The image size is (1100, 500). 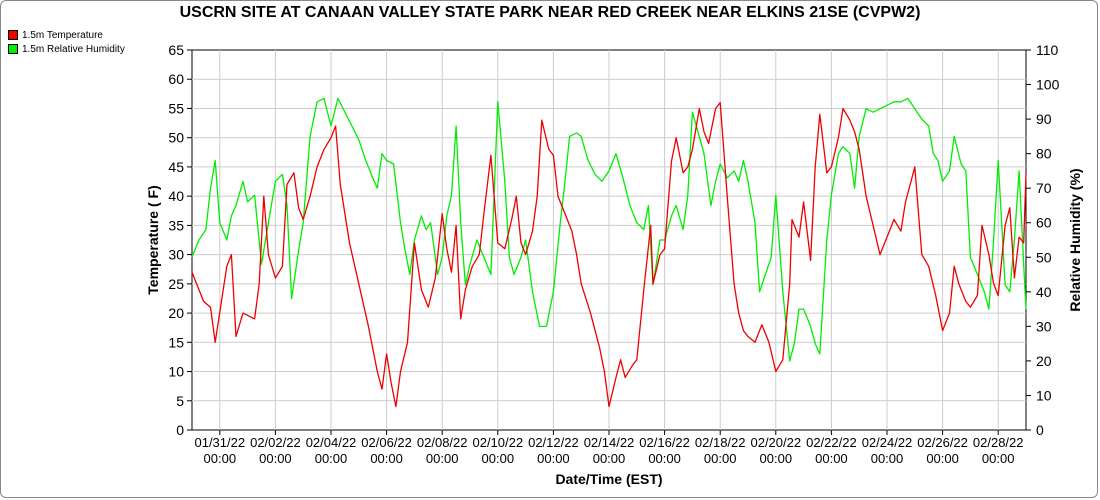 I want to click on x-tick-label-date: 02/14/22, so click(x=609, y=442).